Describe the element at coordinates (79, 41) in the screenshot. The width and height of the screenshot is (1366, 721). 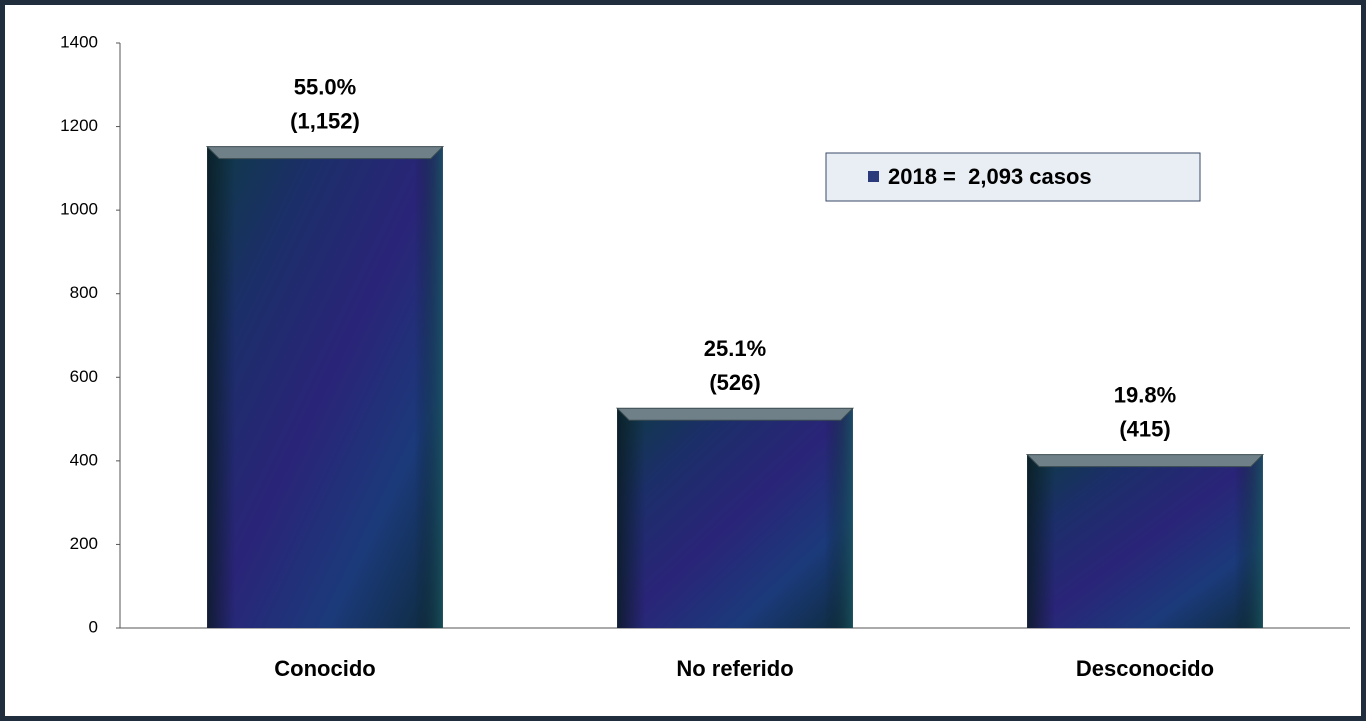
I see `y-tick-label: 1400` at that location.